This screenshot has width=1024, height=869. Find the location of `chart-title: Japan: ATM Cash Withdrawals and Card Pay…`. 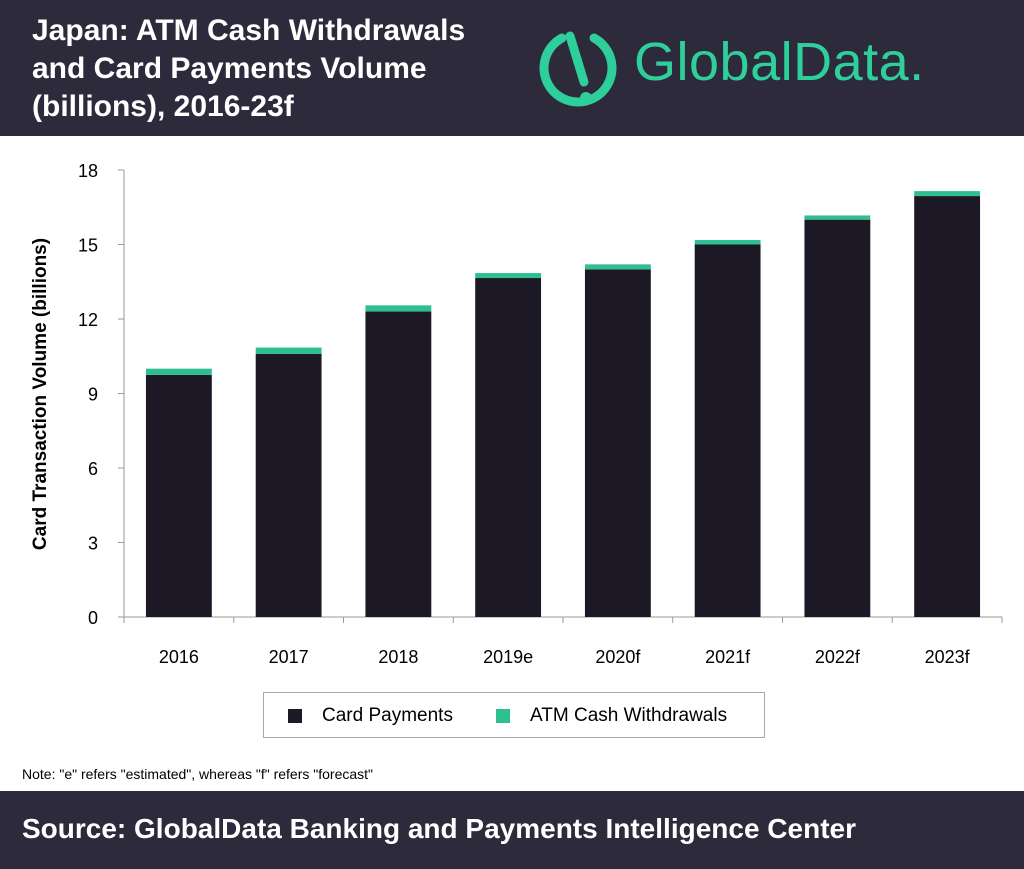

chart-title: Japan: ATM Cash Withdrawals and Card Pay… is located at coordinates (282, 69).